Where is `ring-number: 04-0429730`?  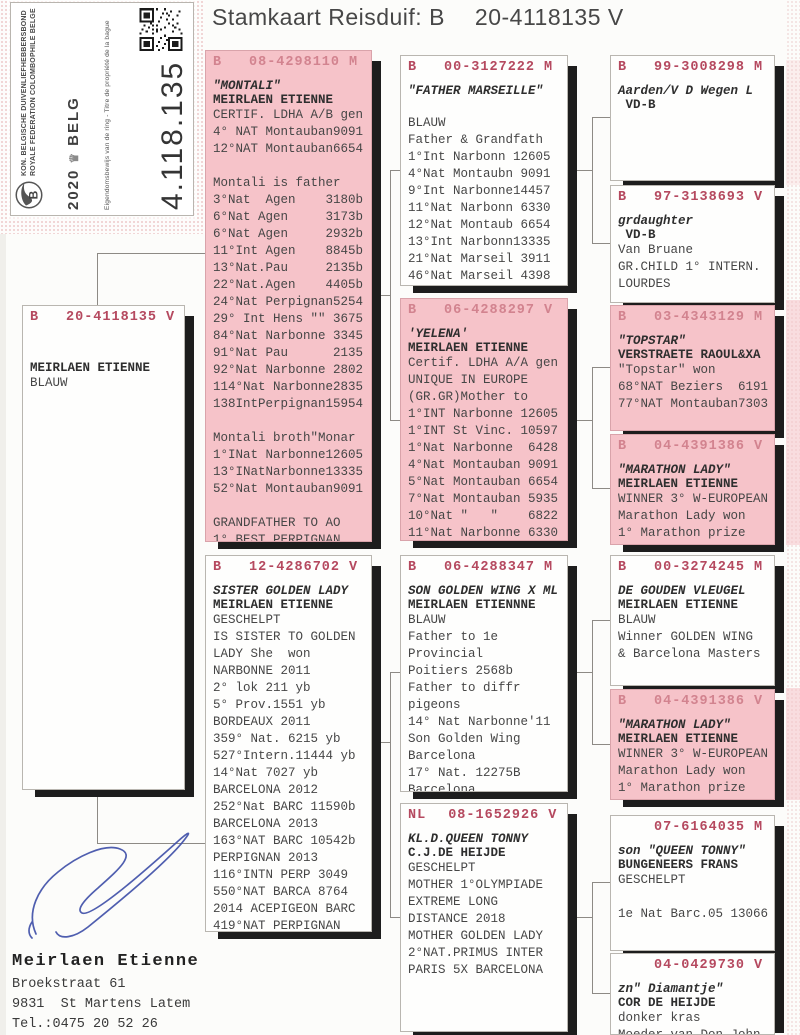 ring-number: 04-0429730 is located at coordinates (700, 965).